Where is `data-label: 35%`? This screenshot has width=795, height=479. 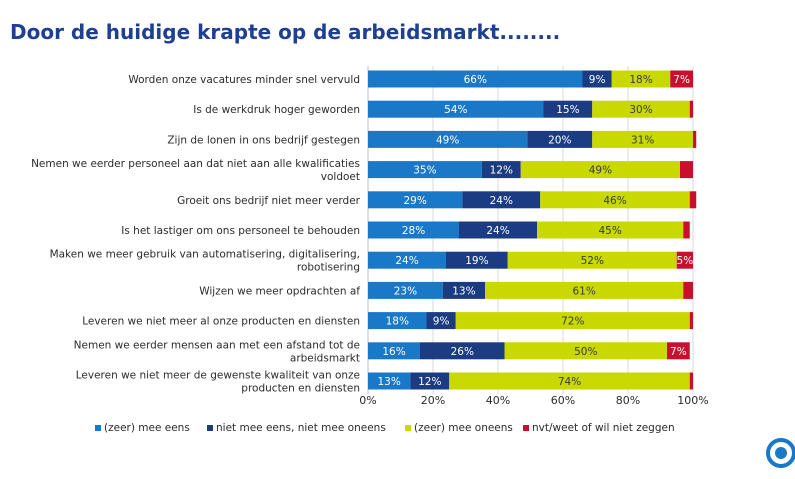 data-label: 35% is located at coordinates (424, 171).